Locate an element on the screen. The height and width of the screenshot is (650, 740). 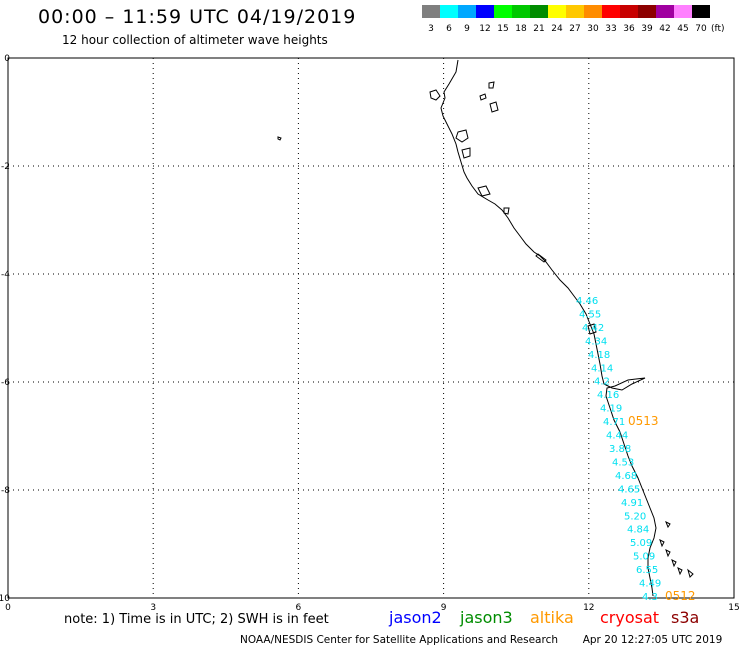
wave-height-label: 6.55 is located at coordinates (647, 570).